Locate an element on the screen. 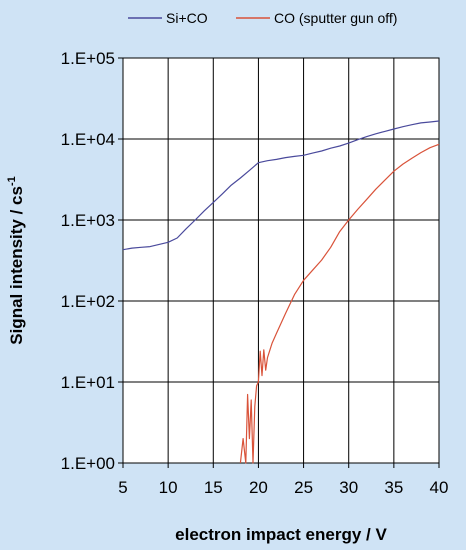 This screenshot has height=550, width=466. y-axis-label-superscript: -1 is located at coordinates (12, 181).